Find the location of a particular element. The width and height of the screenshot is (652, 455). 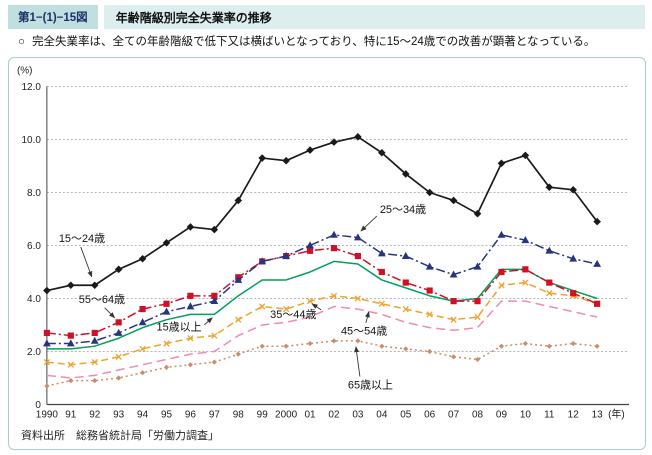

annotation-label-age-65-over: 65歳以上 is located at coordinates (370, 385).